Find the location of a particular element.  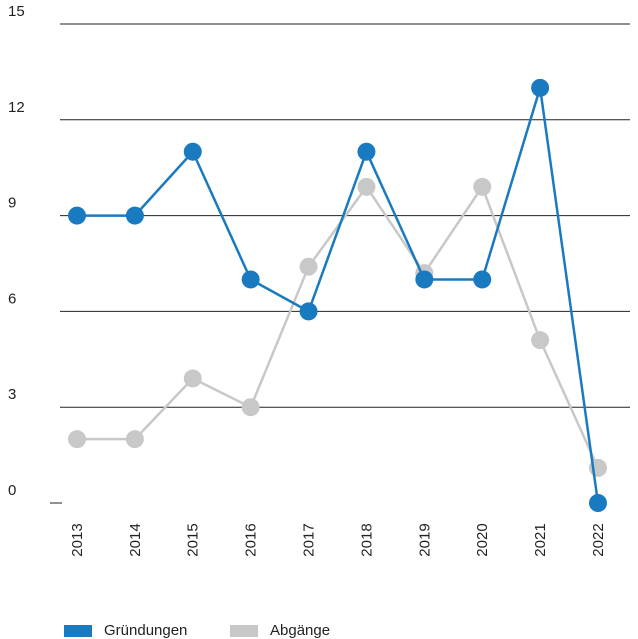

x-tick-label: 2016 is located at coordinates (251, 539).